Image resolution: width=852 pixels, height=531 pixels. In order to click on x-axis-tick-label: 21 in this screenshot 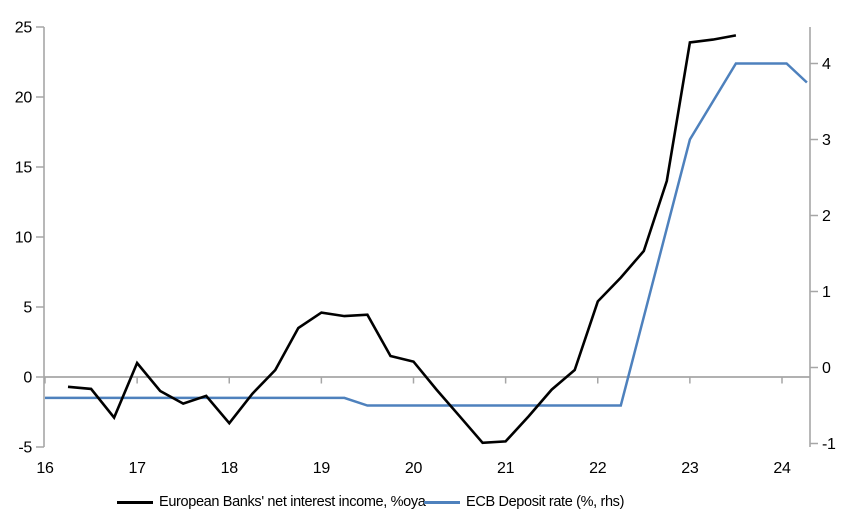, I will do `click(506, 468)`.